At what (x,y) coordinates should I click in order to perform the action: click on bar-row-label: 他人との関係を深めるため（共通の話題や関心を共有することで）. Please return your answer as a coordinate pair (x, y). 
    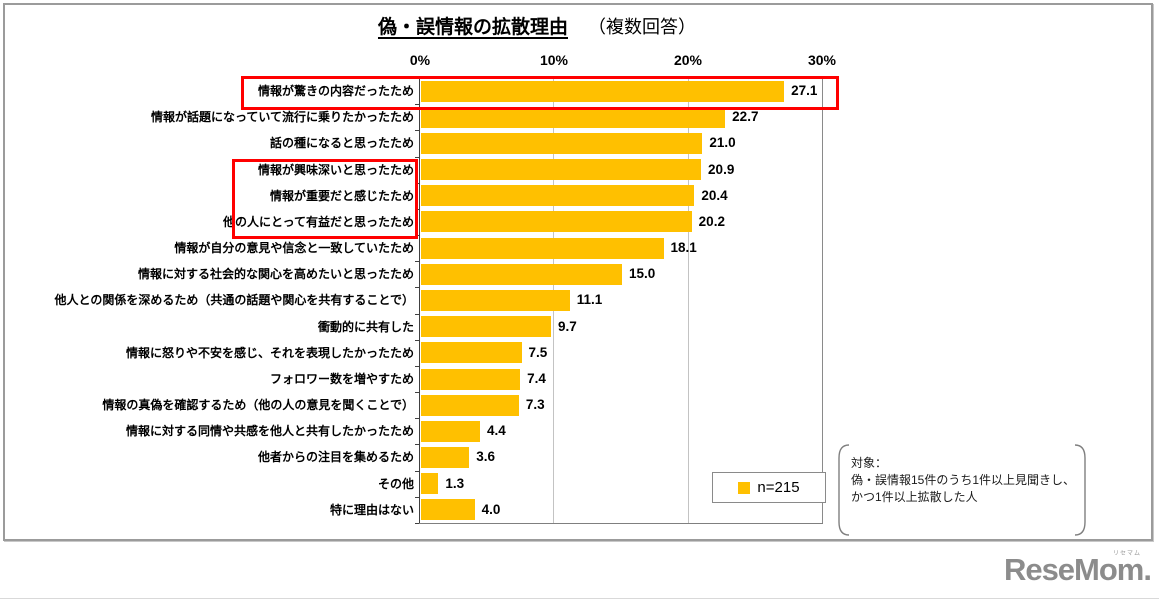
    Looking at the image, I should click on (234, 300).